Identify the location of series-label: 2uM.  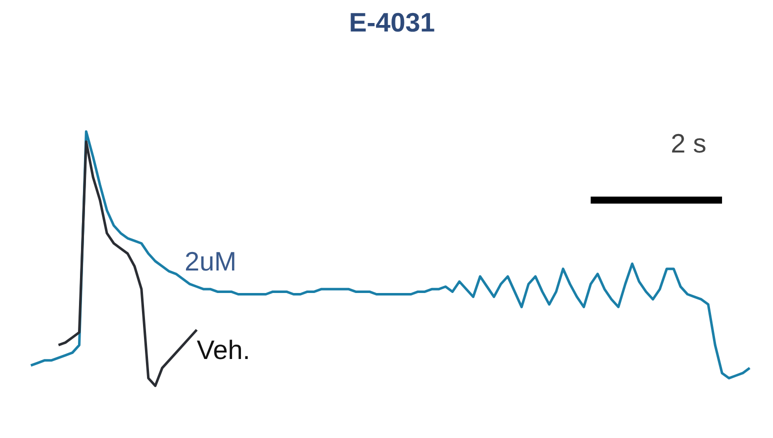
(210, 261).